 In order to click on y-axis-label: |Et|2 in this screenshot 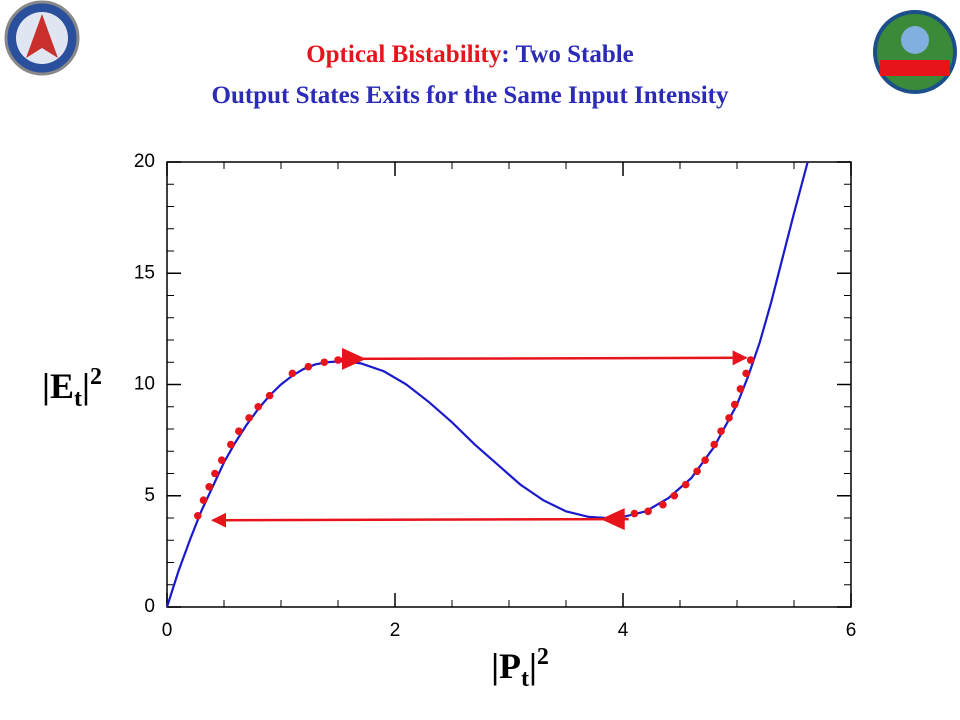, I will do `click(72, 388)`.